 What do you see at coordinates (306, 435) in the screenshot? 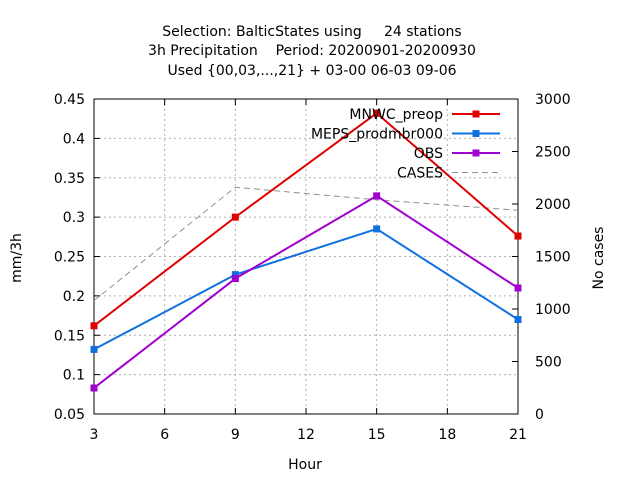
I see `x-tick-label: 12` at bounding box center [306, 435].